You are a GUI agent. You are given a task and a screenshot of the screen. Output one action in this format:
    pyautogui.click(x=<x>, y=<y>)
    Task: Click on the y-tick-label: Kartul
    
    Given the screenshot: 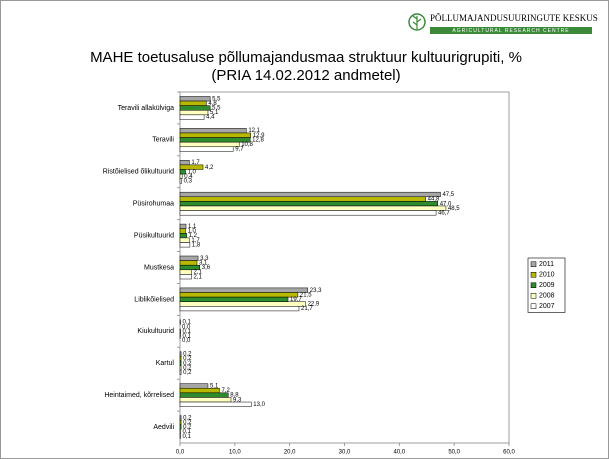 What is the action you would take?
    pyautogui.click(x=165, y=363)
    